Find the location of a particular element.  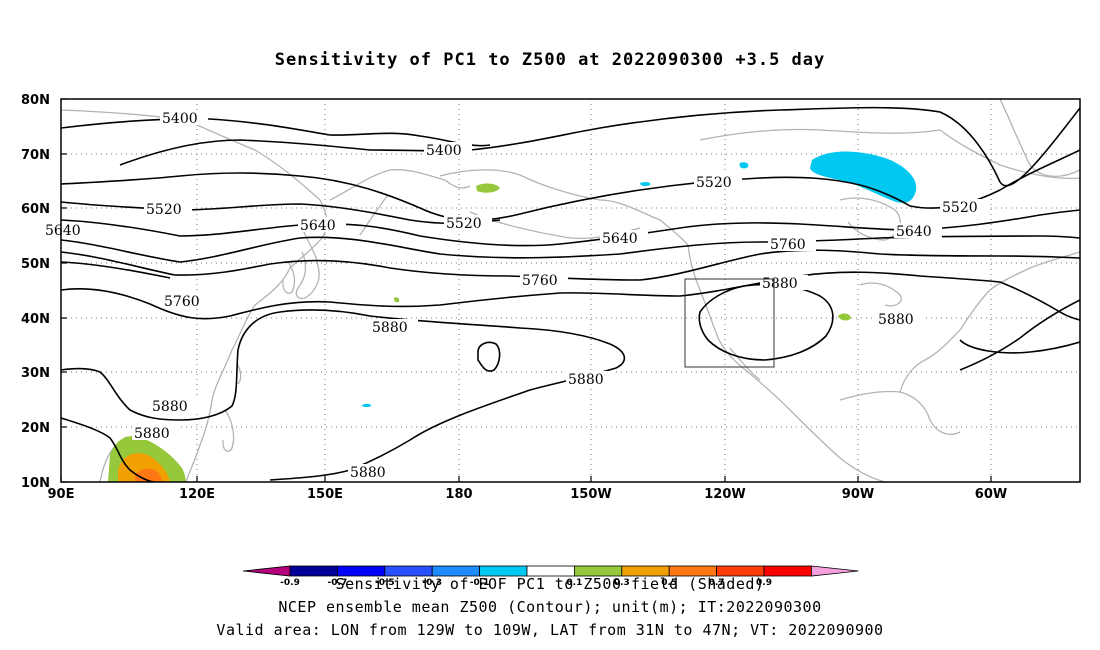

lon-label: 180 is located at coordinates (458, 494).